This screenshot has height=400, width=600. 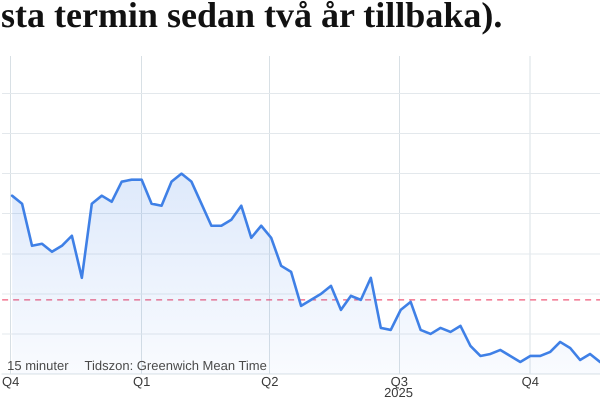 I want to click on annotation: Tidszon: Greenwich Mean Time, so click(x=175, y=366).